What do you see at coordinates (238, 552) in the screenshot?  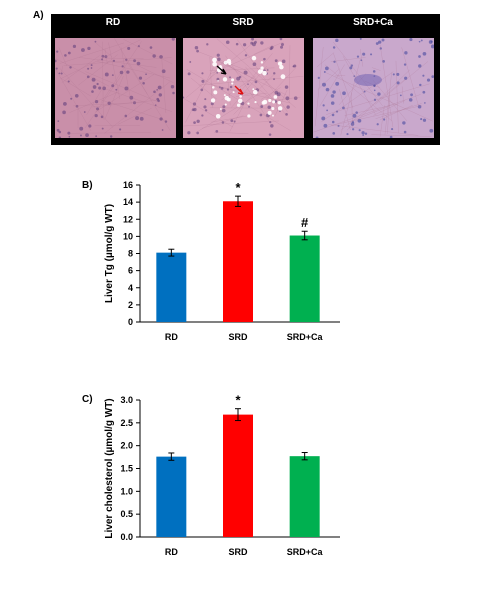 I see `chol-category-label: SRD` at bounding box center [238, 552].